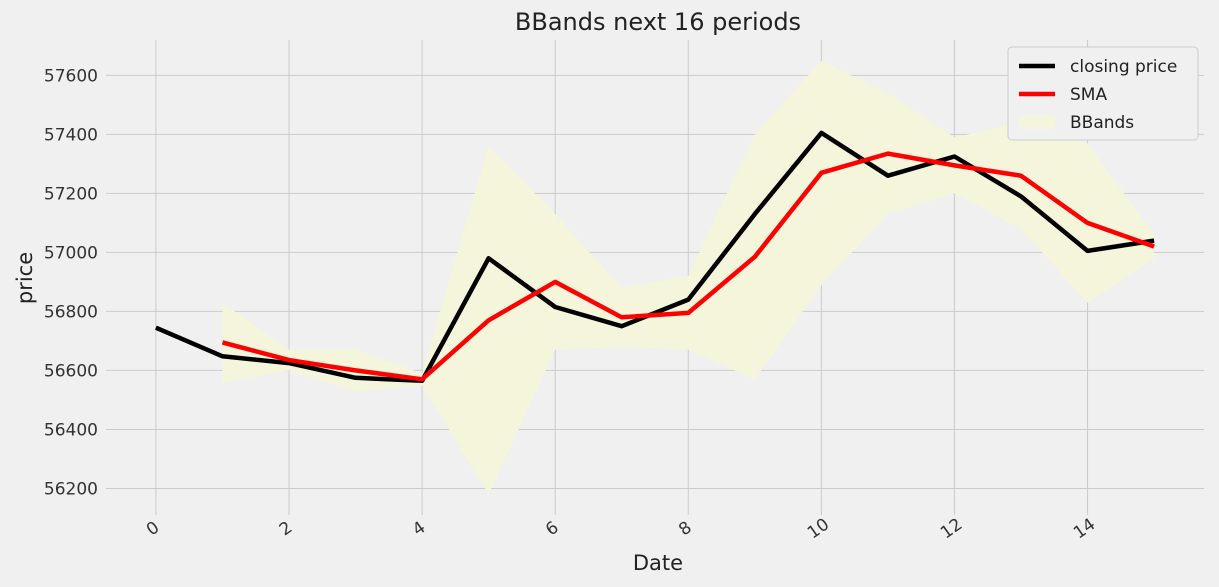 This screenshot has width=1219, height=587. I want to click on x-axis-label: Date, so click(658, 563).